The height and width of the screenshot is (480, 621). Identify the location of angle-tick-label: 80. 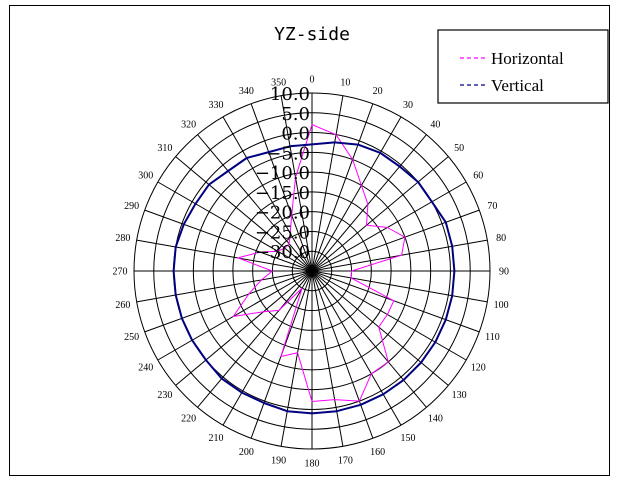
(501, 238).